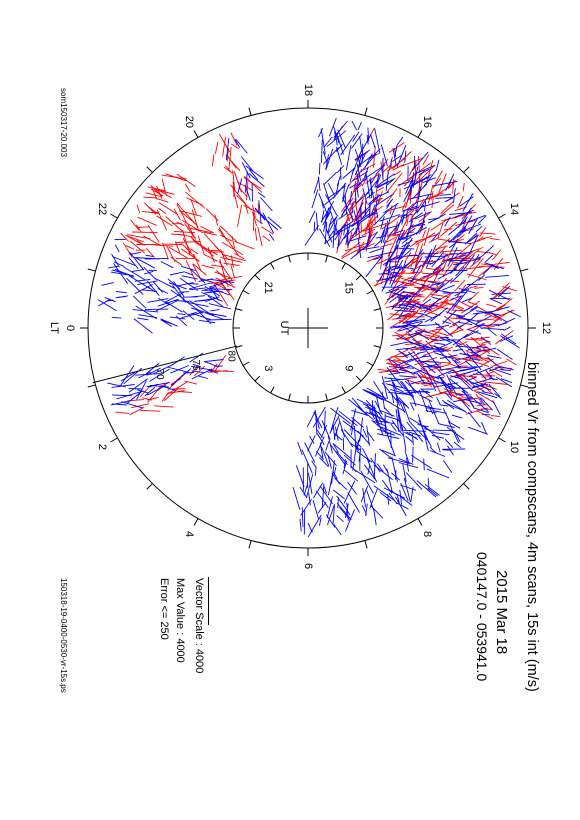  I want to click on outer-dial-label: 4, so click(189, 534).